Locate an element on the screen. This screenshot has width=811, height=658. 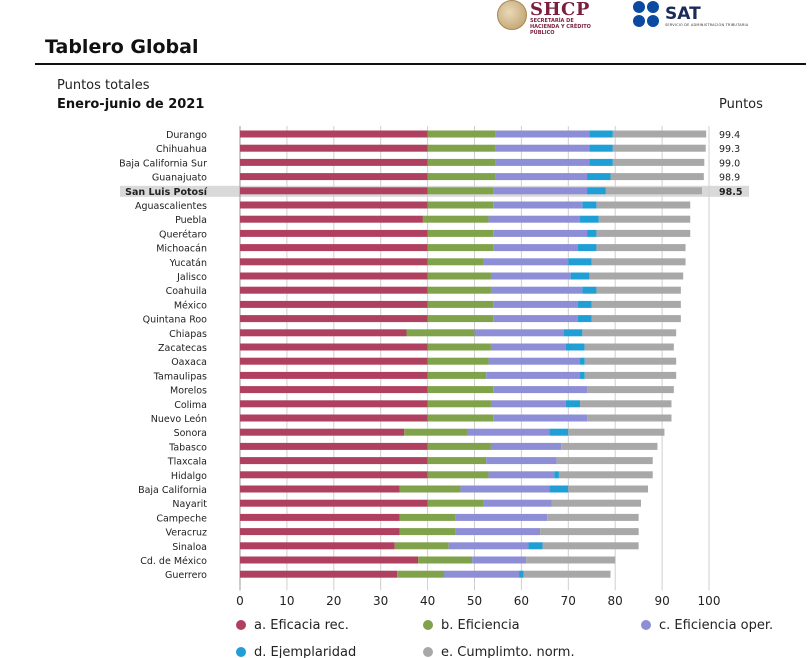
category-label: Jalisco is located at coordinates (191, 277).